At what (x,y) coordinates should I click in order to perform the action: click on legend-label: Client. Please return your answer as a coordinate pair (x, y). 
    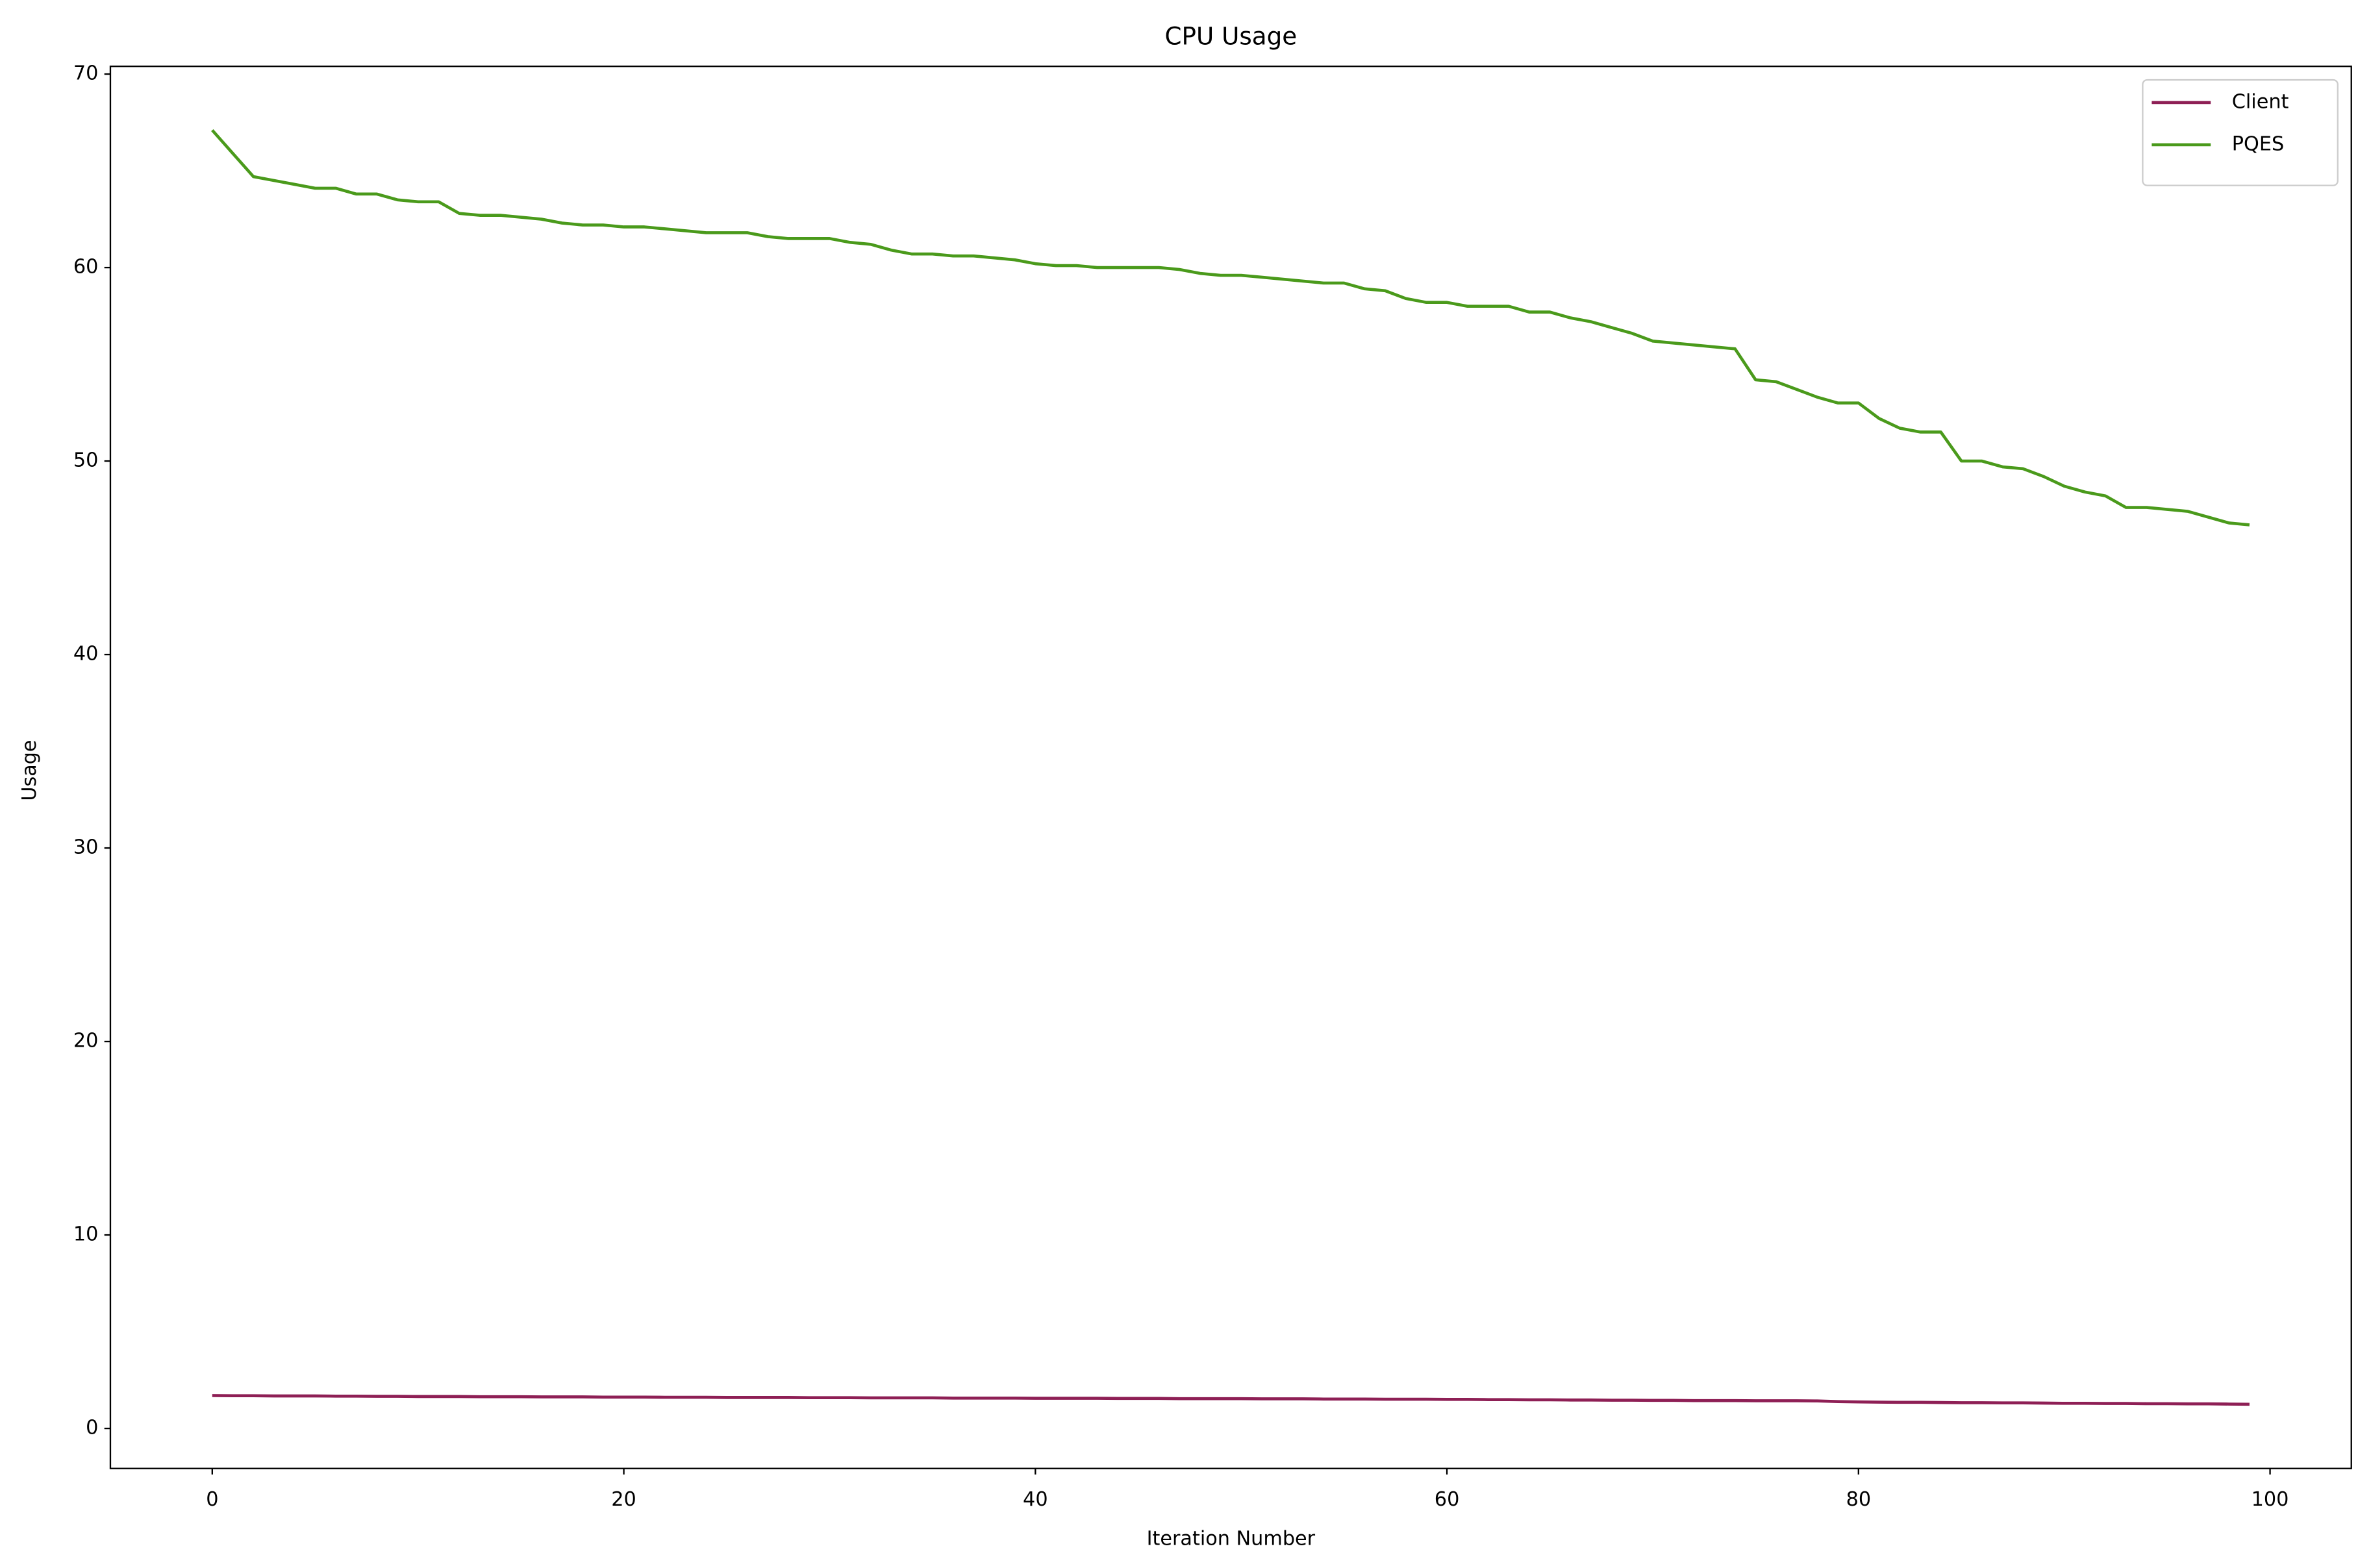
    Looking at the image, I should click on (2260, 101).